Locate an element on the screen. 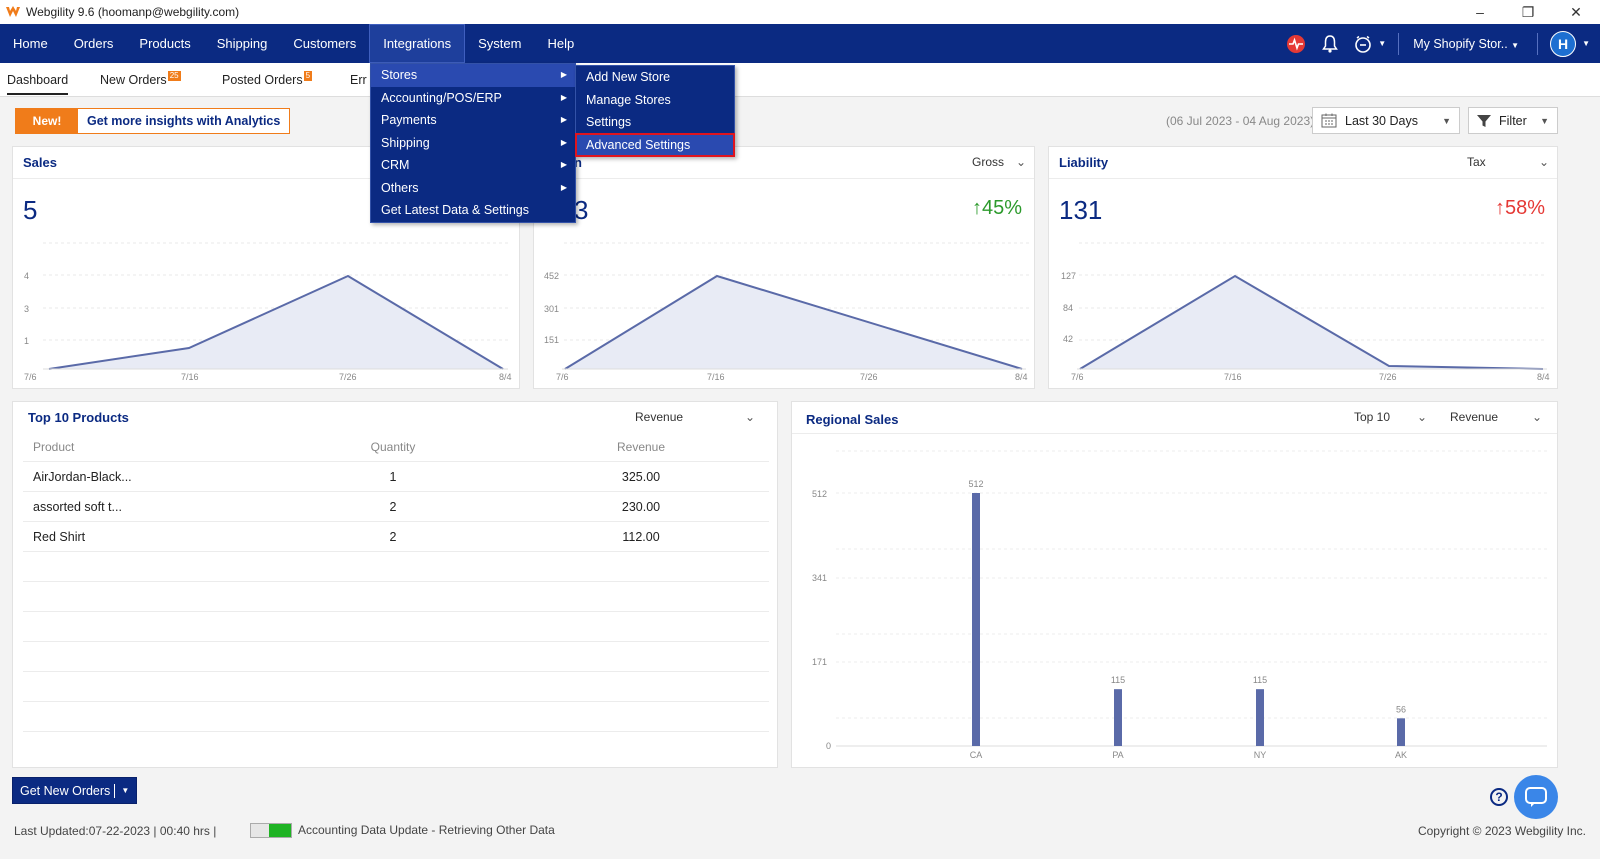 The image size is (1600, 859). table-row: AirJordan-Black... 1 325.00 is located at coordinates (396, 477).